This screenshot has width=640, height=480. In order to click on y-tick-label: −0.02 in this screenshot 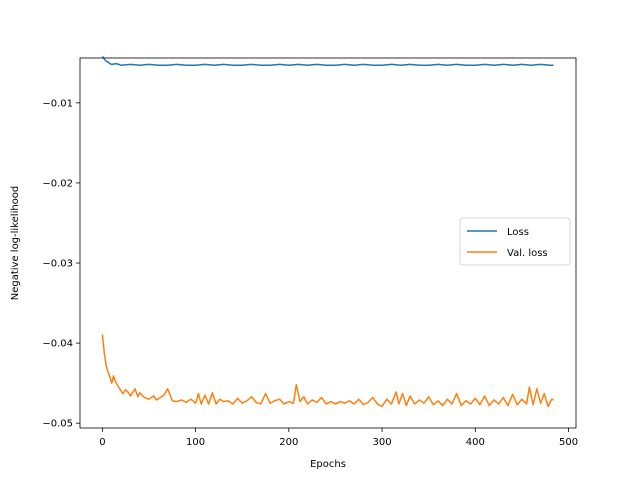, I will do `click(57, 183)`.